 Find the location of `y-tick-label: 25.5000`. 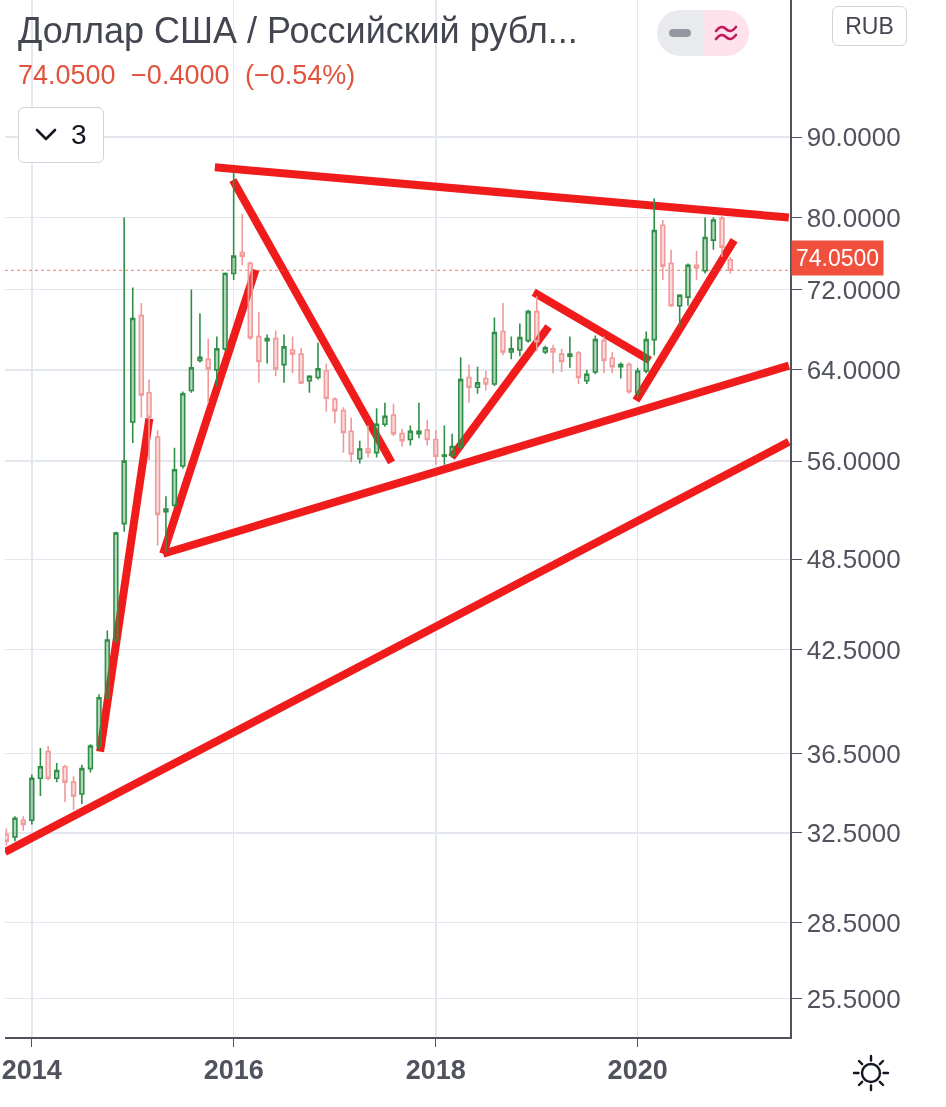

y-tick-label: 25.5000 is located at coordinates (853, 998).